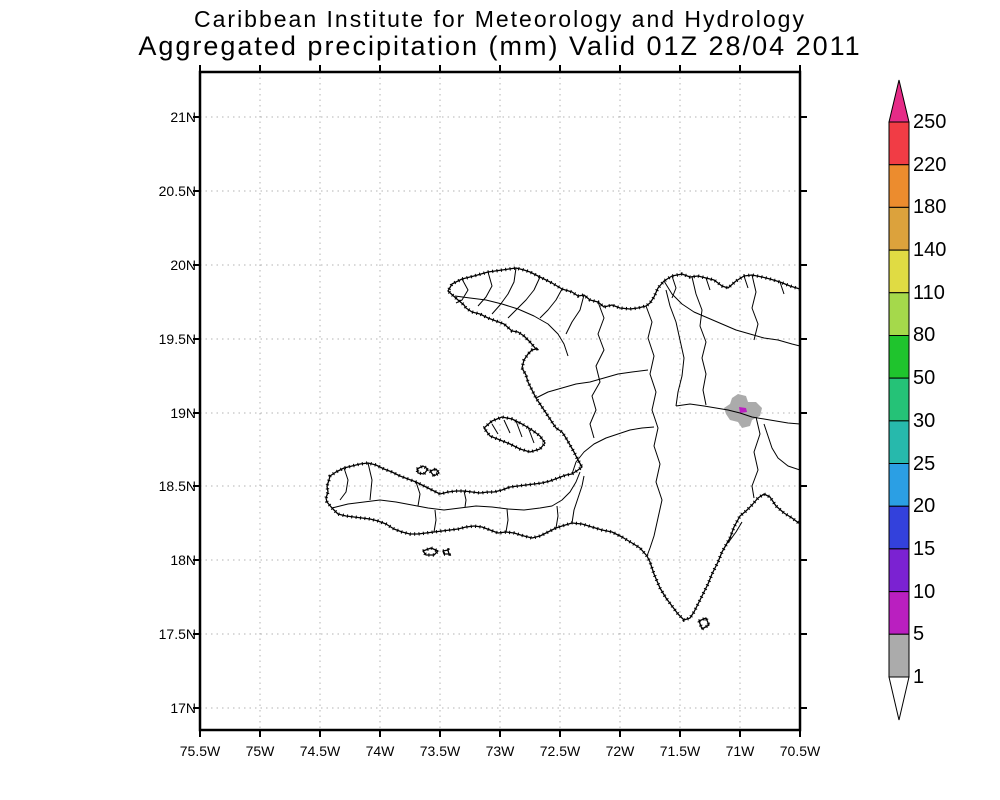 This screenshot has width=1000, height=800. What do you see at coordinates (620, 751) in the screenshot?
I see `lon-tick-label: 72W` at bounding box center [620, 751].